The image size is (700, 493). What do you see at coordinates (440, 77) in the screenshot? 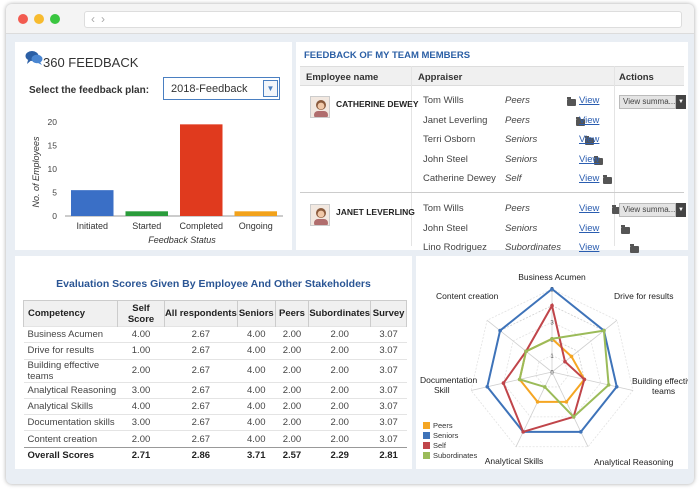
I see `header-appraiser: Appraiser` at bounding box center [440, 77].